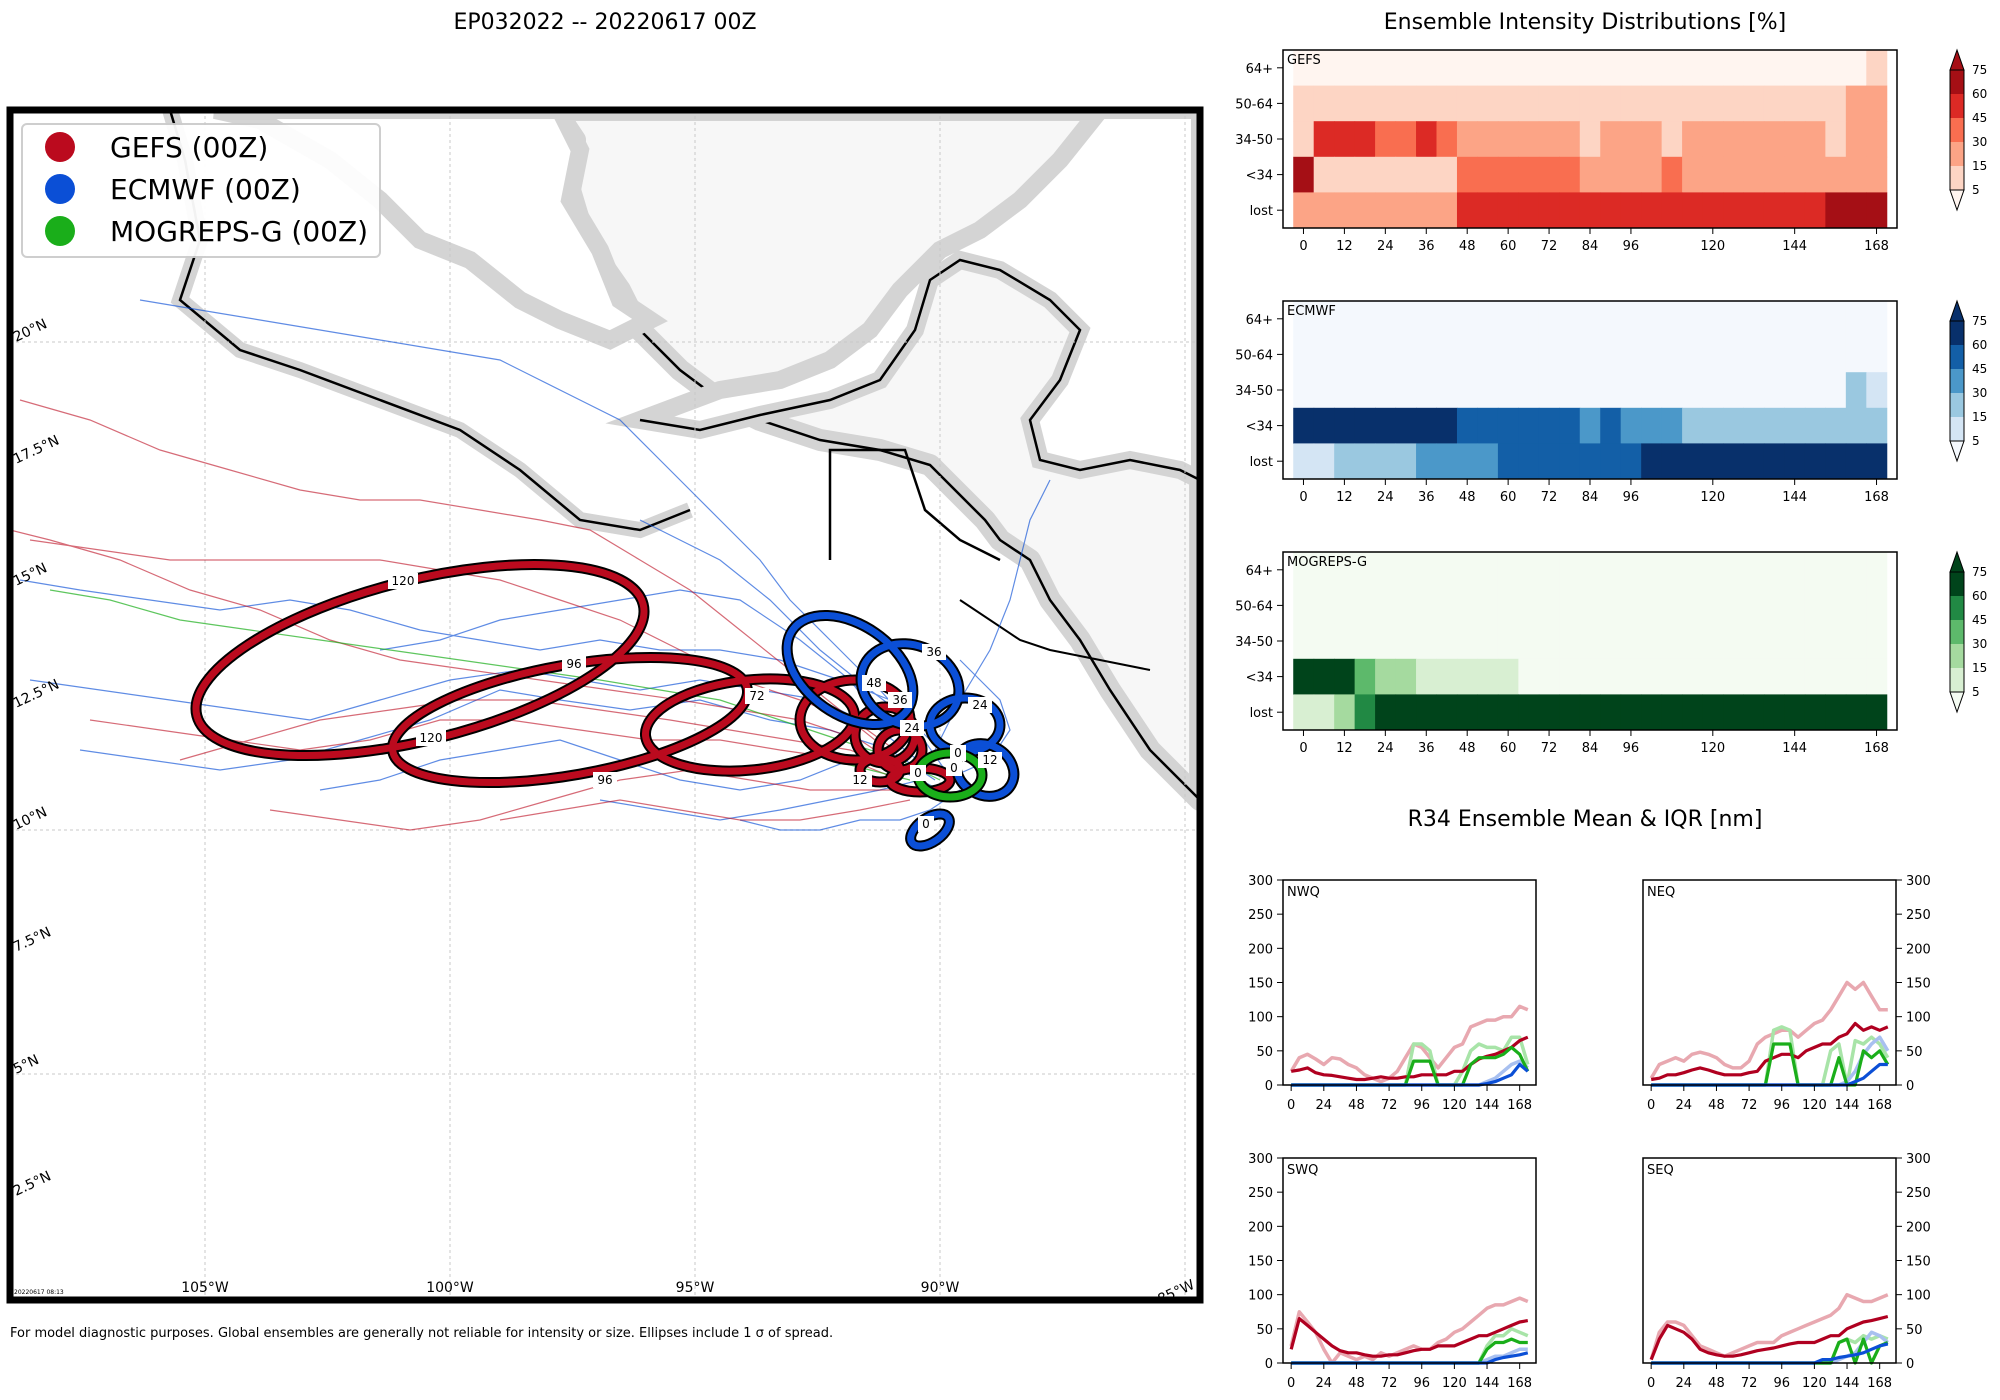  I want to click on quadrant-label: NEQ, so click(1661, 892).